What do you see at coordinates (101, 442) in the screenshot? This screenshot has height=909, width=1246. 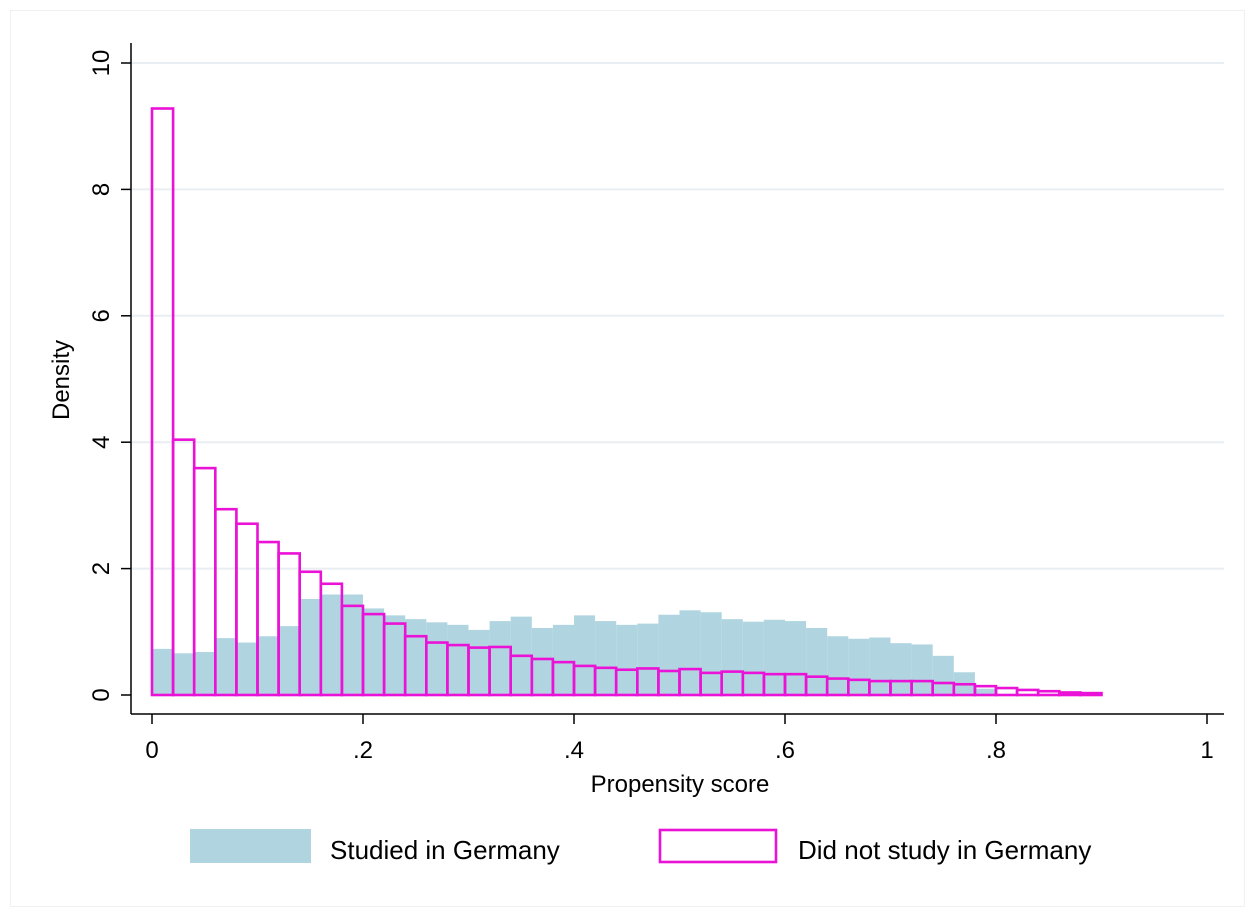 I see `y-tick-label-2: 4` at bounding box center [101, 442].